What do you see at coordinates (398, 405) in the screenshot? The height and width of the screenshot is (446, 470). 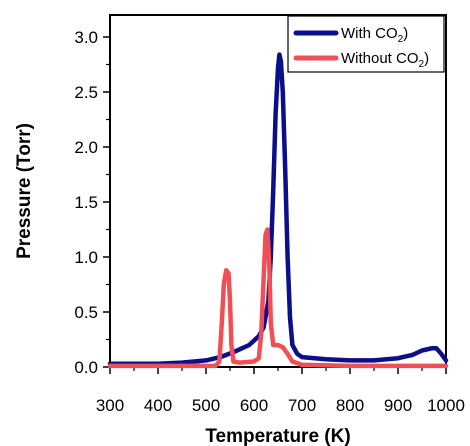 I see `x-tick-label: 900` at bounding box center [398, 405].